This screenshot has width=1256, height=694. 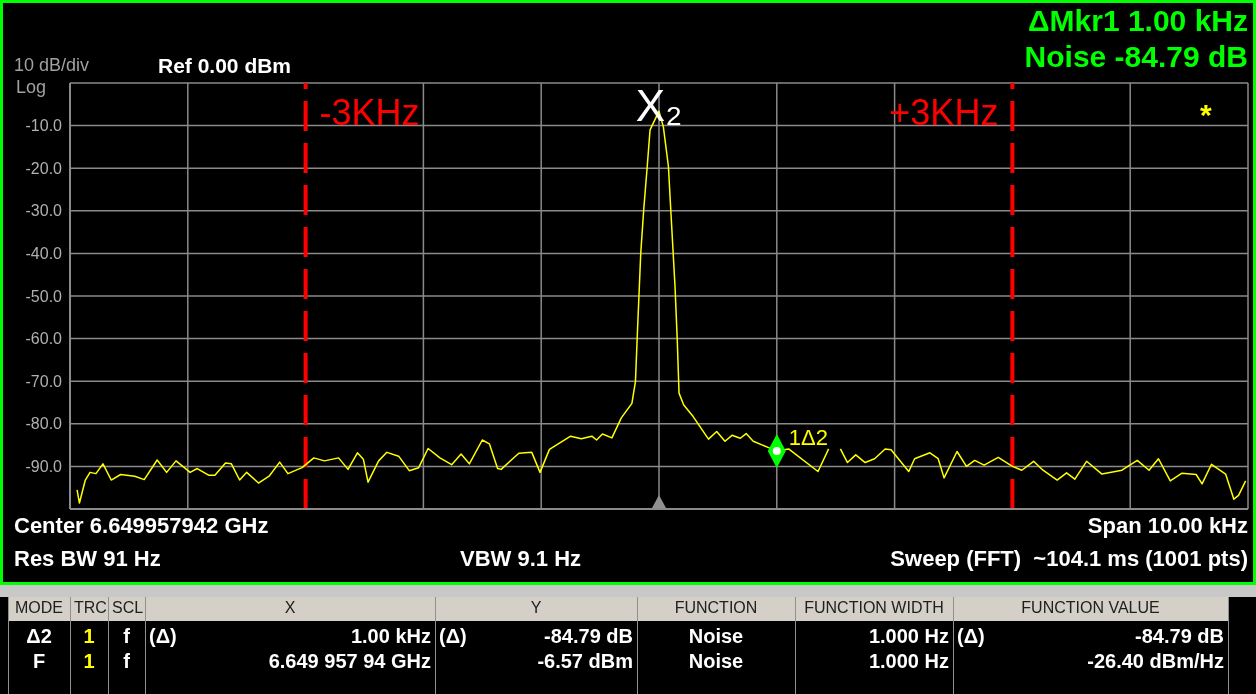 What do you see at coordinates (90, 608) in the screenshot?
I see `text: TRC` at bounding box center [90, 608].